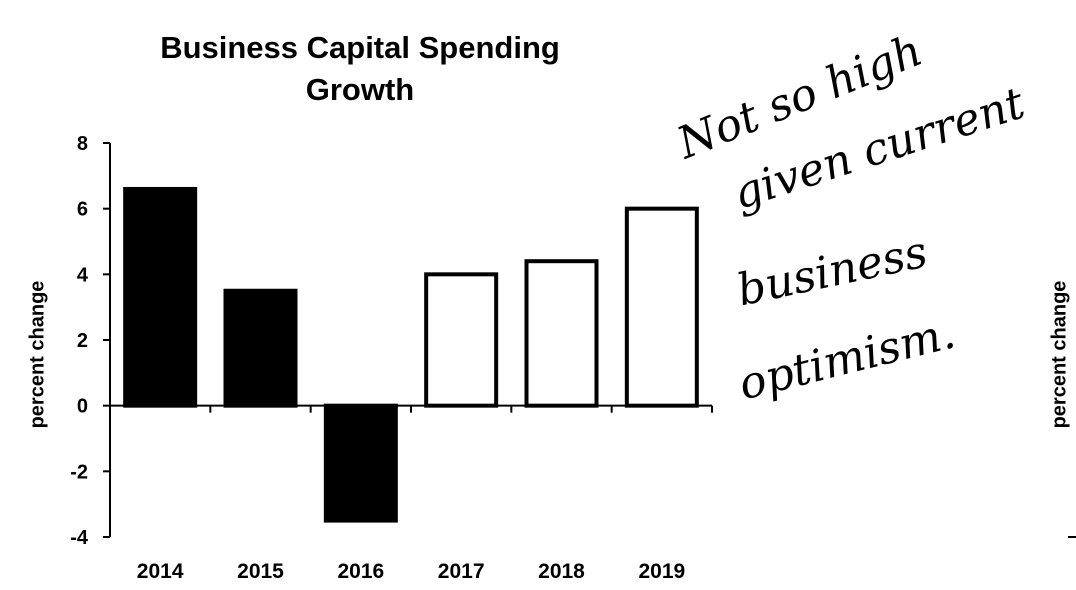 This screenshot has width=1076, height=590. What do you see at coordinates (461, 571) in the screenshot?
I see `x-tick-label: 2017` at bounding box center [461, 571].